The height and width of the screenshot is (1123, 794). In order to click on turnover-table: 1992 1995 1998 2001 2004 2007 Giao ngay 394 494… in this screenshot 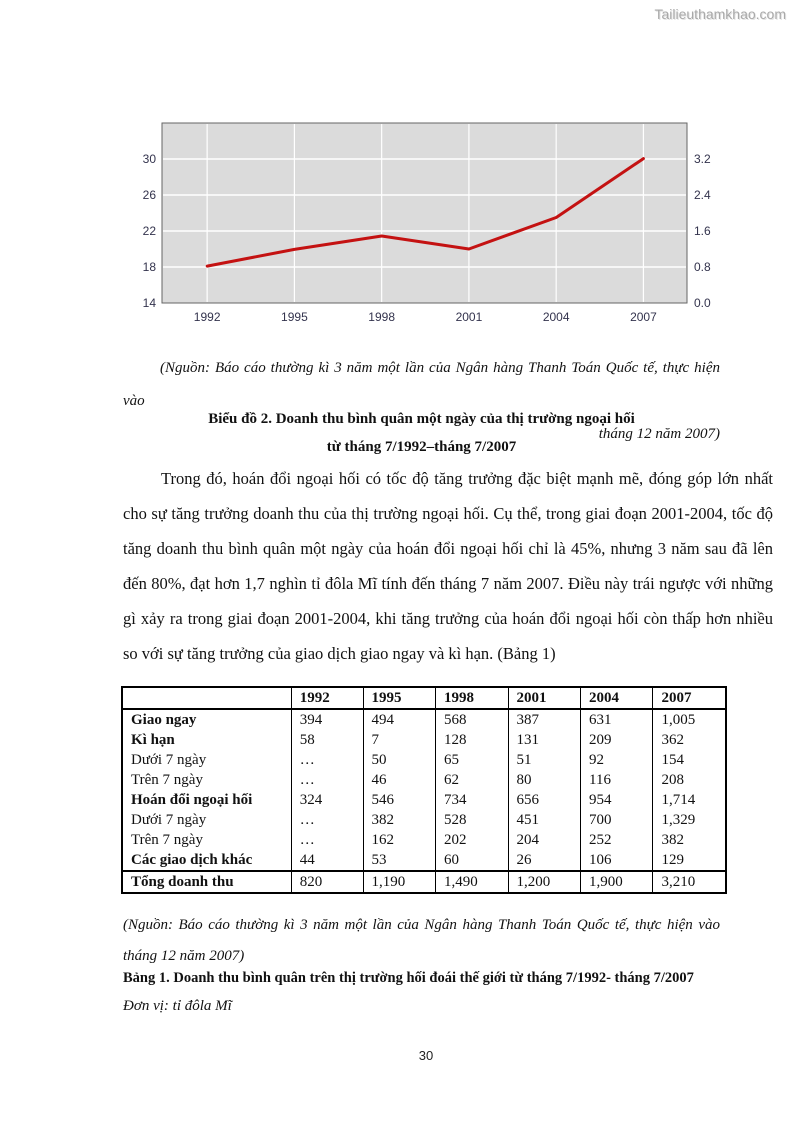, I will do `click(424, 790)`.